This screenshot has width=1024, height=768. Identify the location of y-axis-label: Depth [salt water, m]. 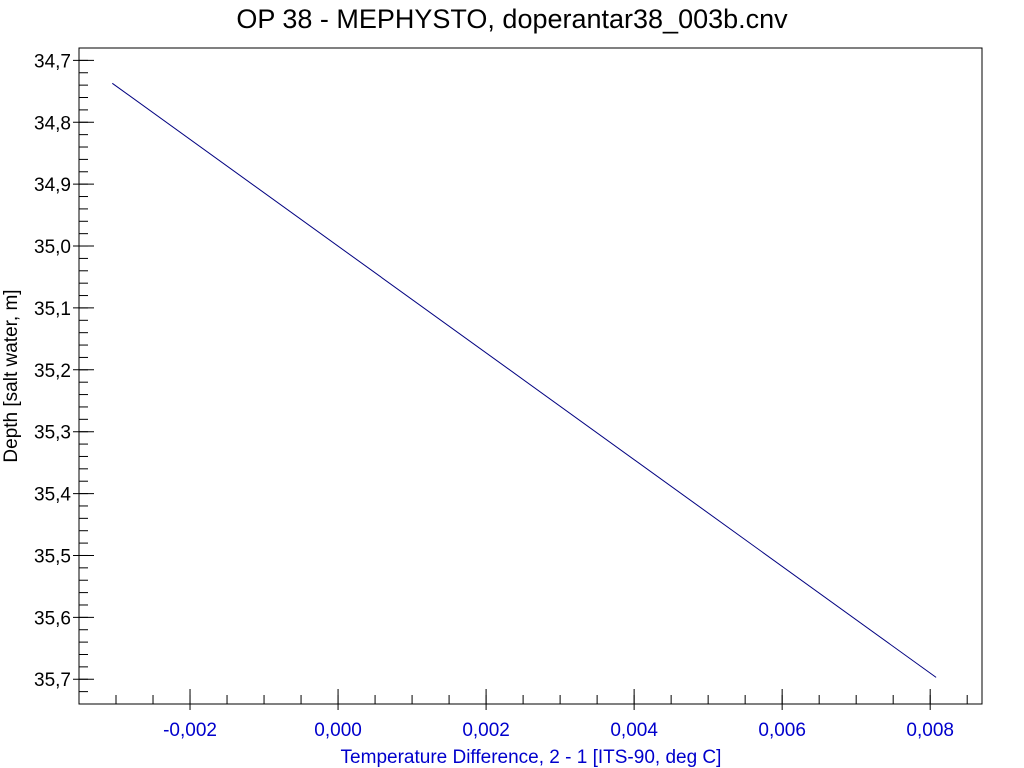
(11, 375).